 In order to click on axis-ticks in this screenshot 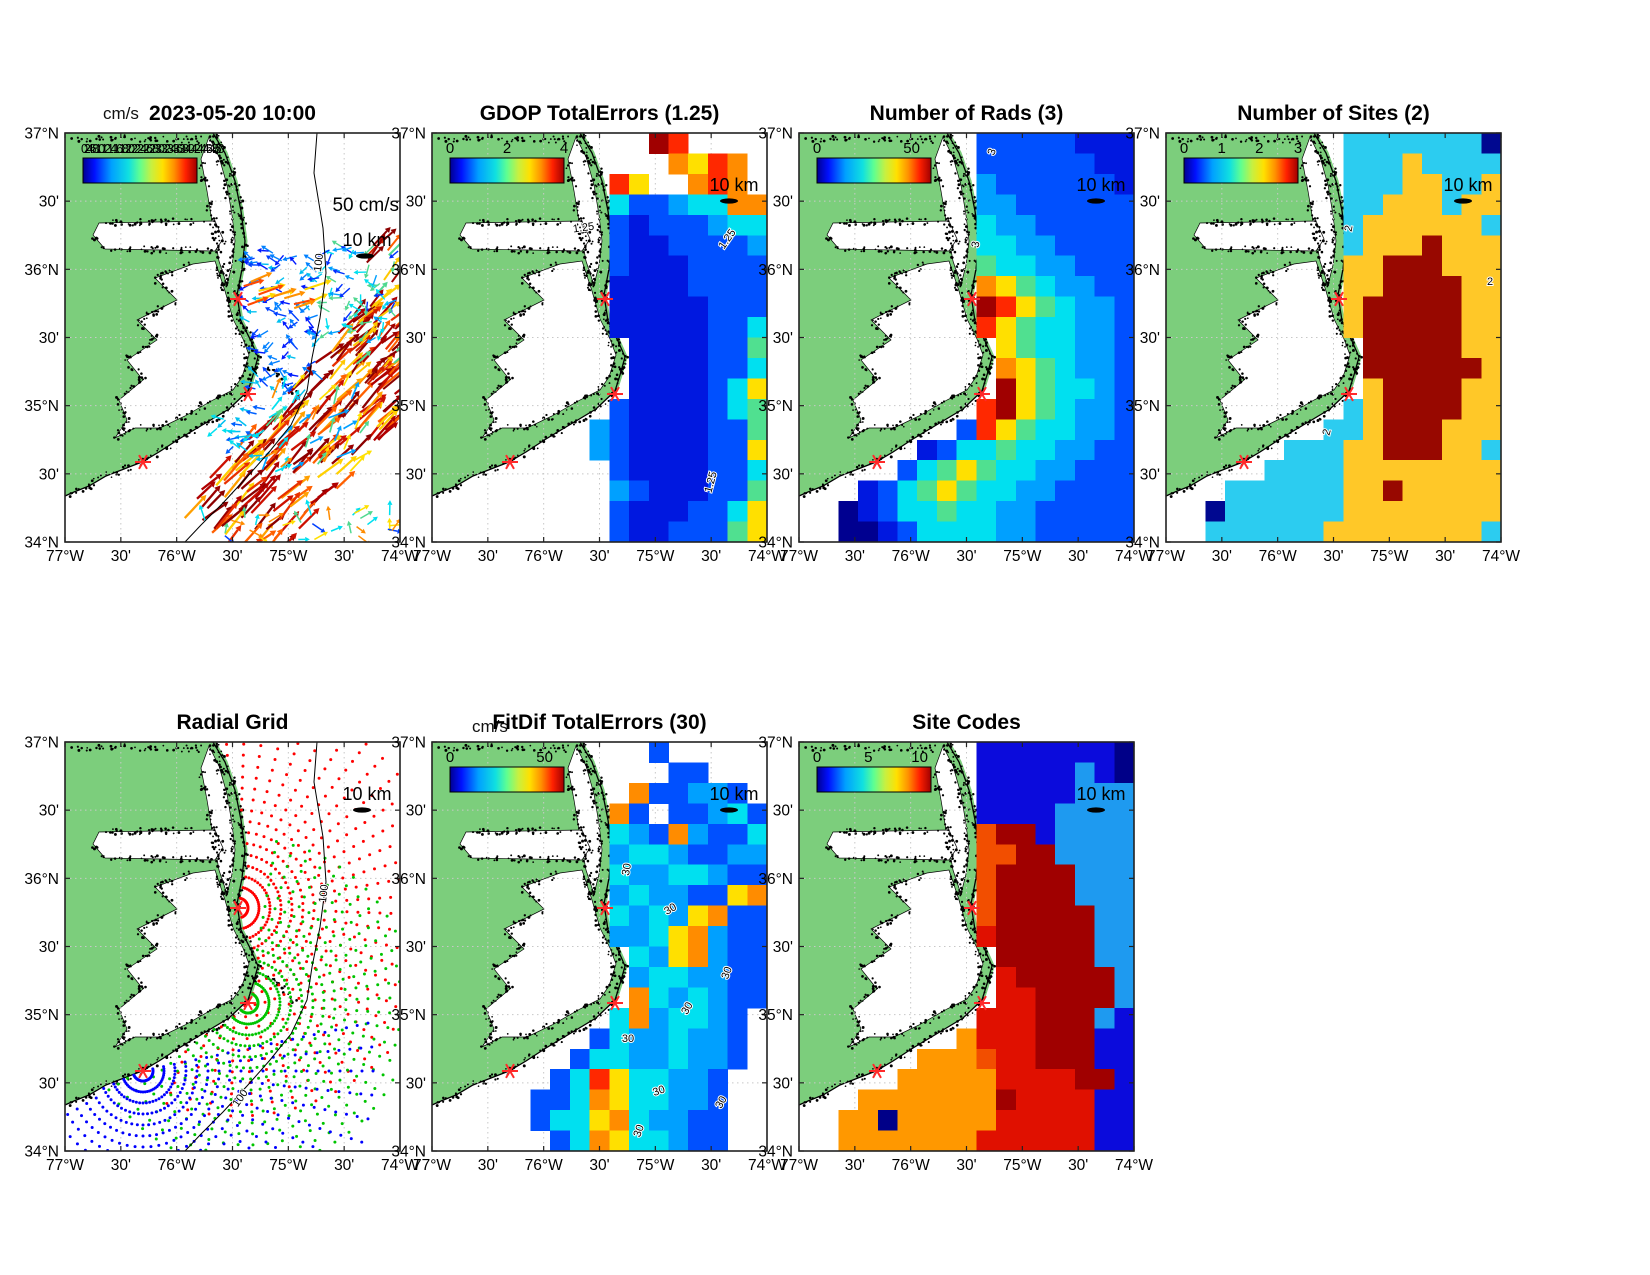, I will do `click(966, 337)`.